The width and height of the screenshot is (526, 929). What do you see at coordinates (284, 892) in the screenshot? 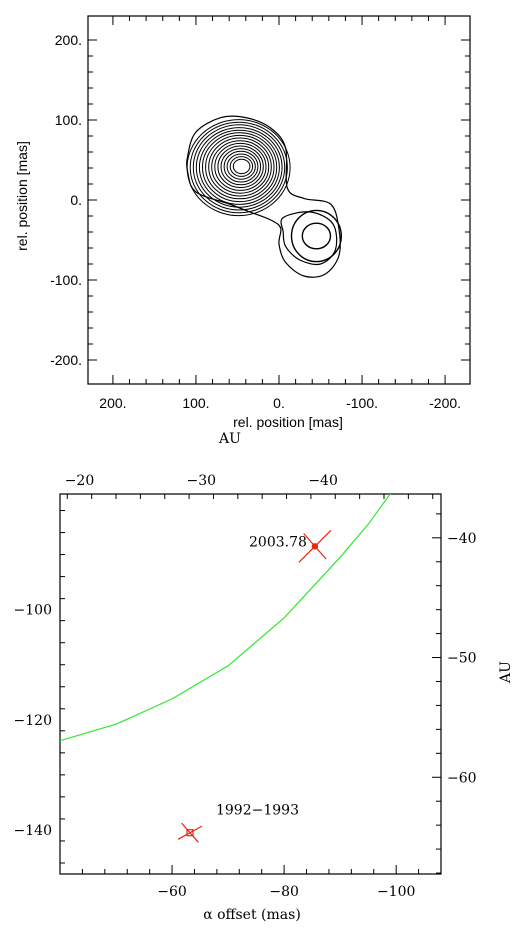
I see `x-tick-label: −80` at bounding box center [284, 892].